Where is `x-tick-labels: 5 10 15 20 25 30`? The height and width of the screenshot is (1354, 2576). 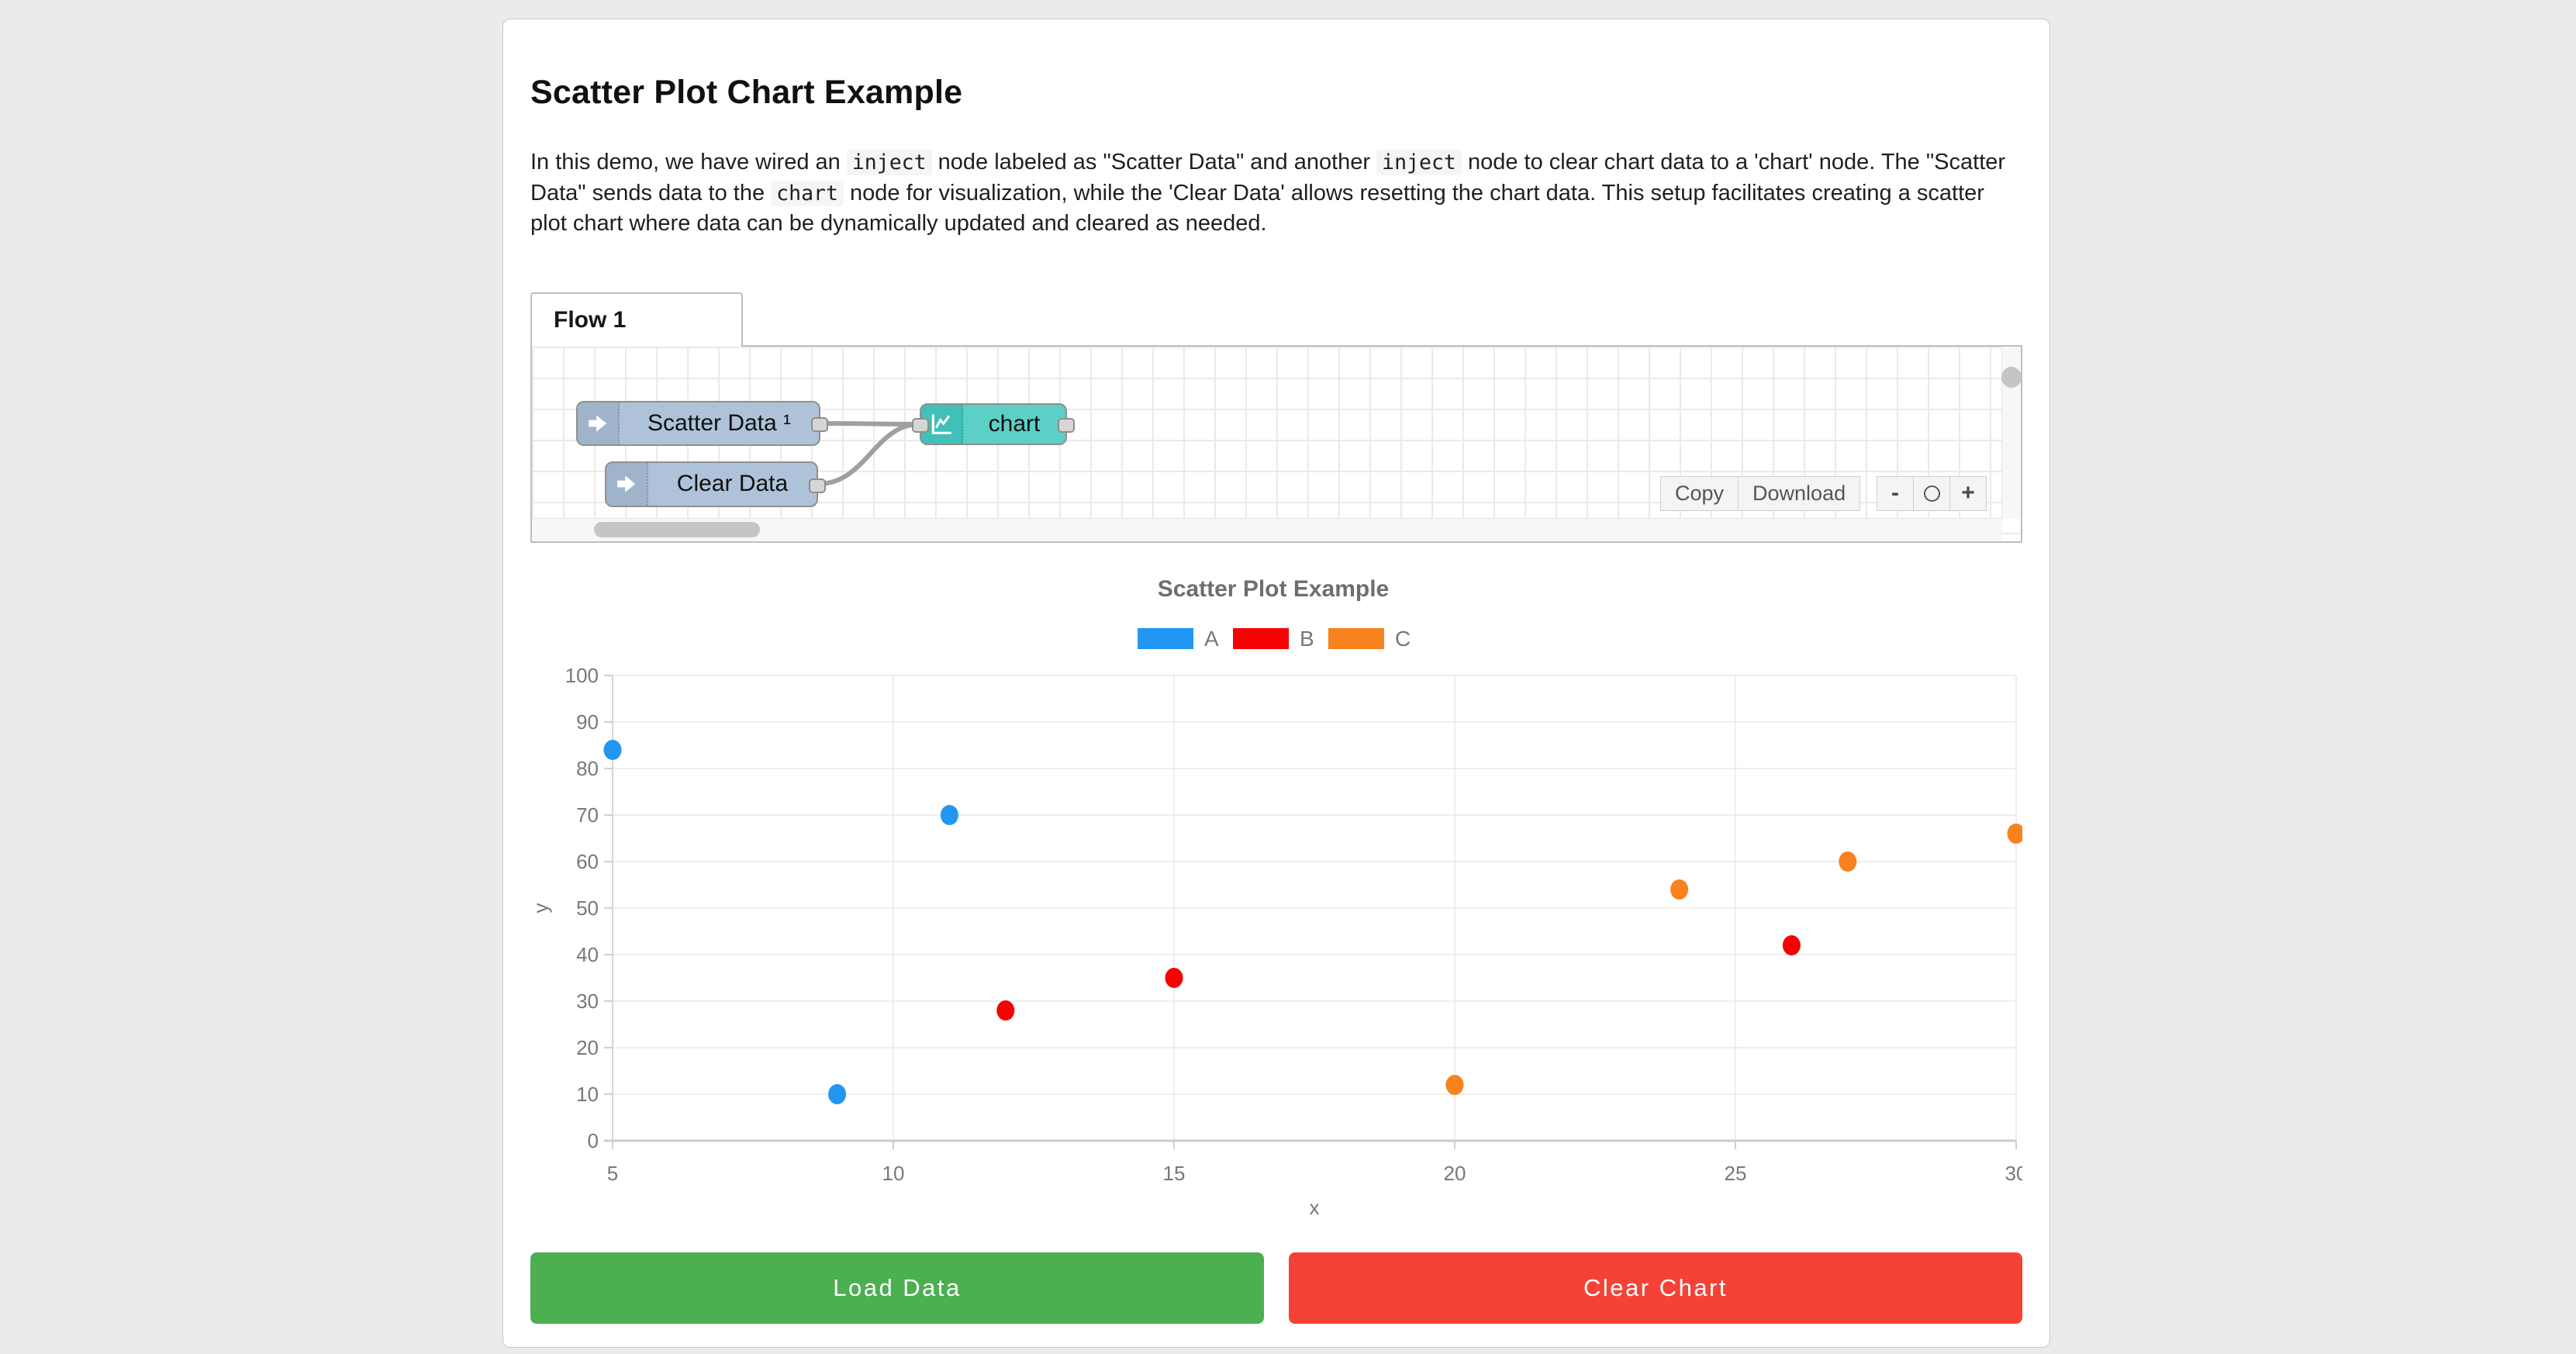 x-tick-labels: 5 10 15 20 25 30 is located at coordinates (1317, 1173).